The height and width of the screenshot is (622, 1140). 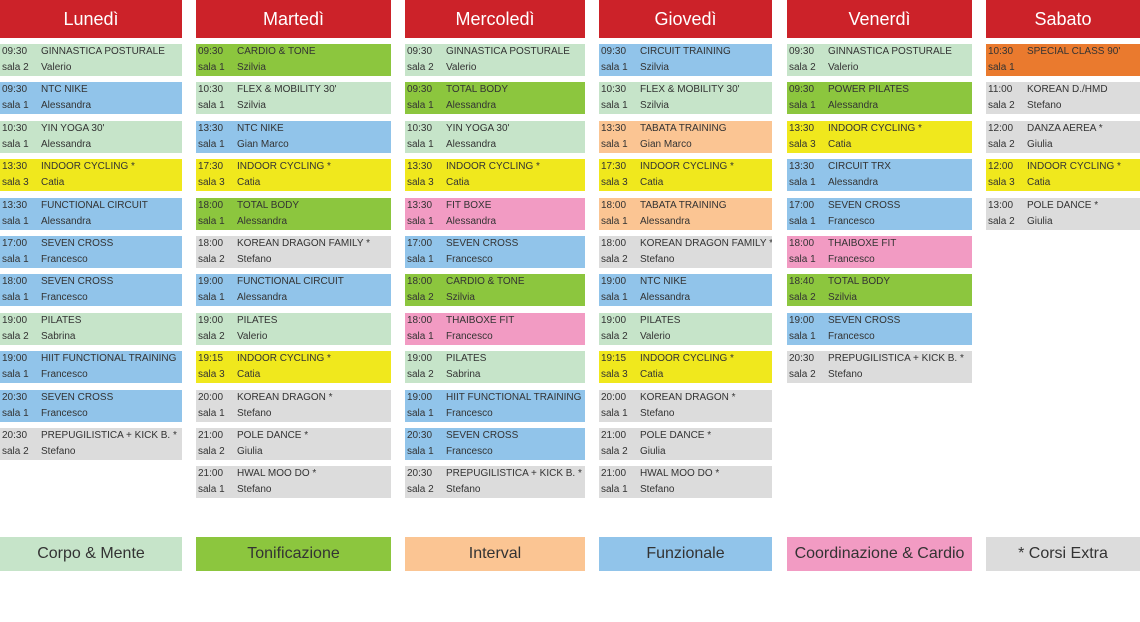 I want to click on legend-item: Tonificazione, so click(x=293, y=554).